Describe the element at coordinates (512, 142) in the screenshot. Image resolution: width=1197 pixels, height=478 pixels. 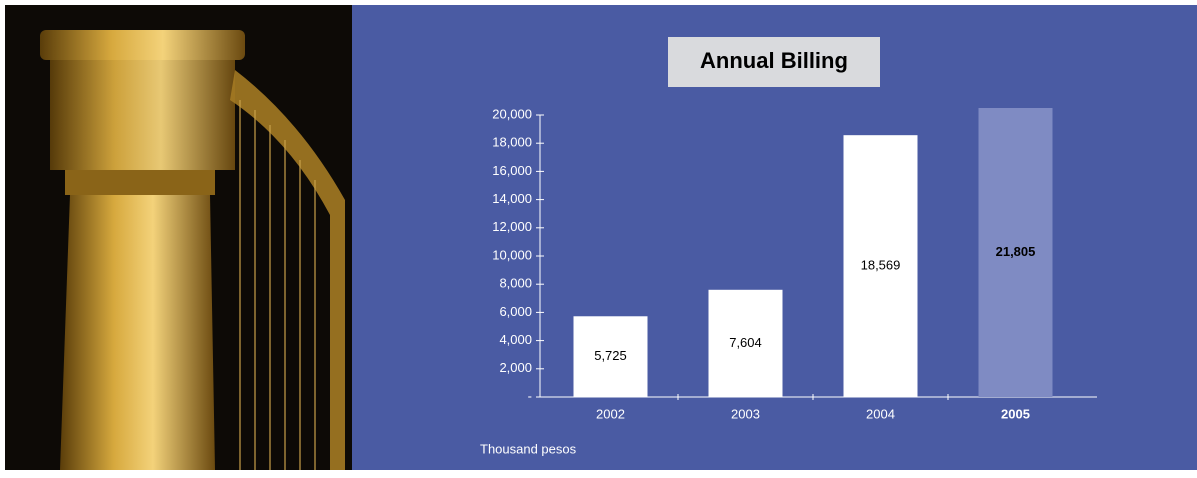
I see `y-tick-label: 18,000` at that location.